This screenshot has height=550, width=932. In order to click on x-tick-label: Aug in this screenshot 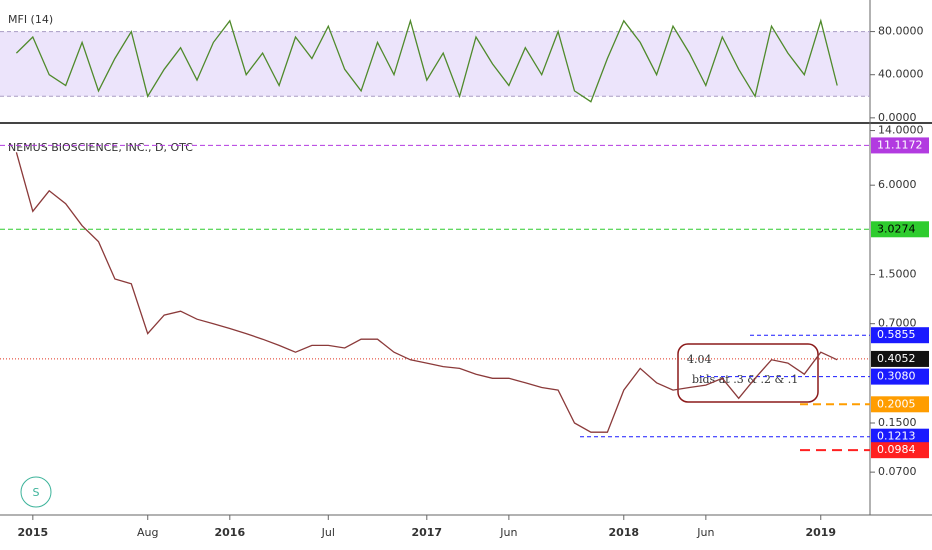, I will do `click(147, 532)`.